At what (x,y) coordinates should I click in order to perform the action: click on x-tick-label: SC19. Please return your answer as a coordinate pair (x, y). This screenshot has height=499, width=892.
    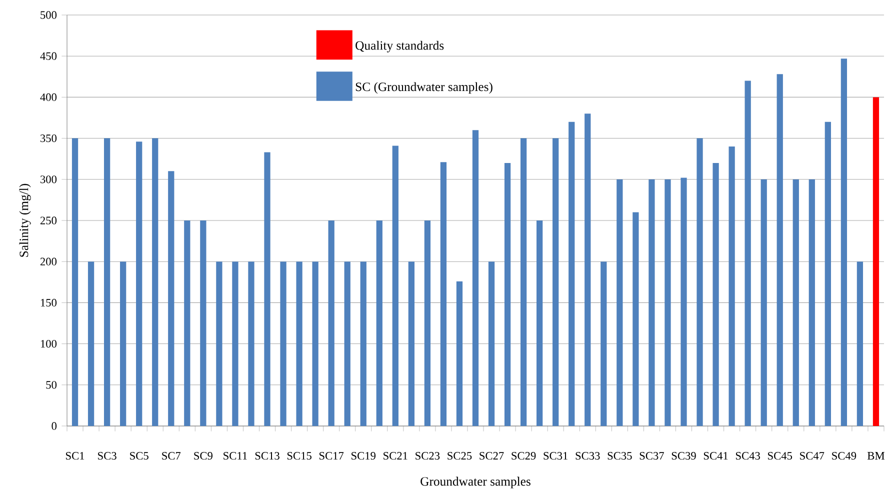
    Looking at the image, I should click on (364, 456).